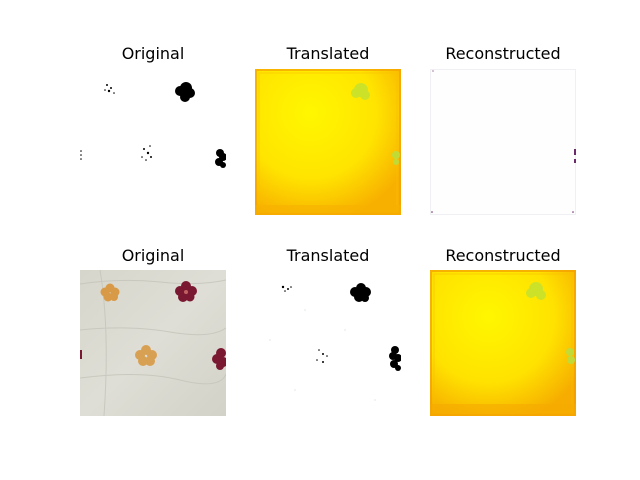 Image resolution: width=640 pixels, height=480 pixels. What do you see at coordinates (219, 359) in the screenshot?
I see `maroon-flower-right-edge` at bounding box center [219, 359].